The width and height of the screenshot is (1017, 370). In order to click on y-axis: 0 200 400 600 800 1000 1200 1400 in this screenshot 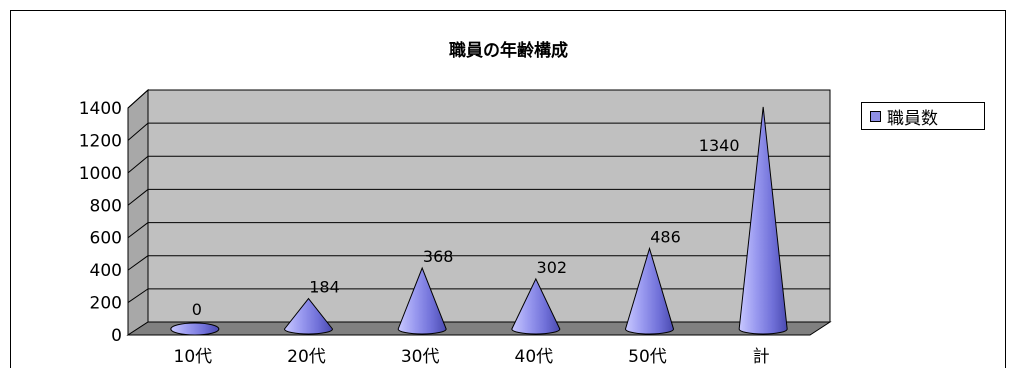, I will do `click(100, 222)`.